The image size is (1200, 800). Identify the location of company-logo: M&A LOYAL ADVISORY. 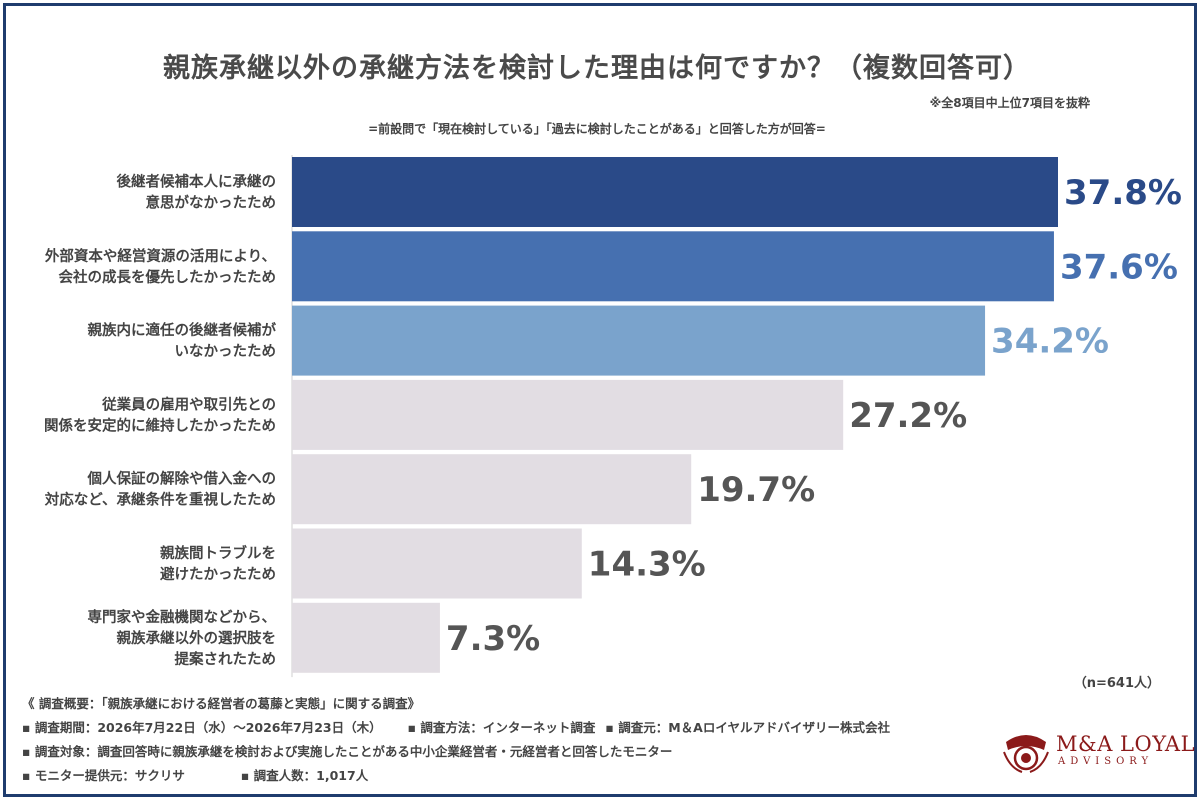
(1097, 752).